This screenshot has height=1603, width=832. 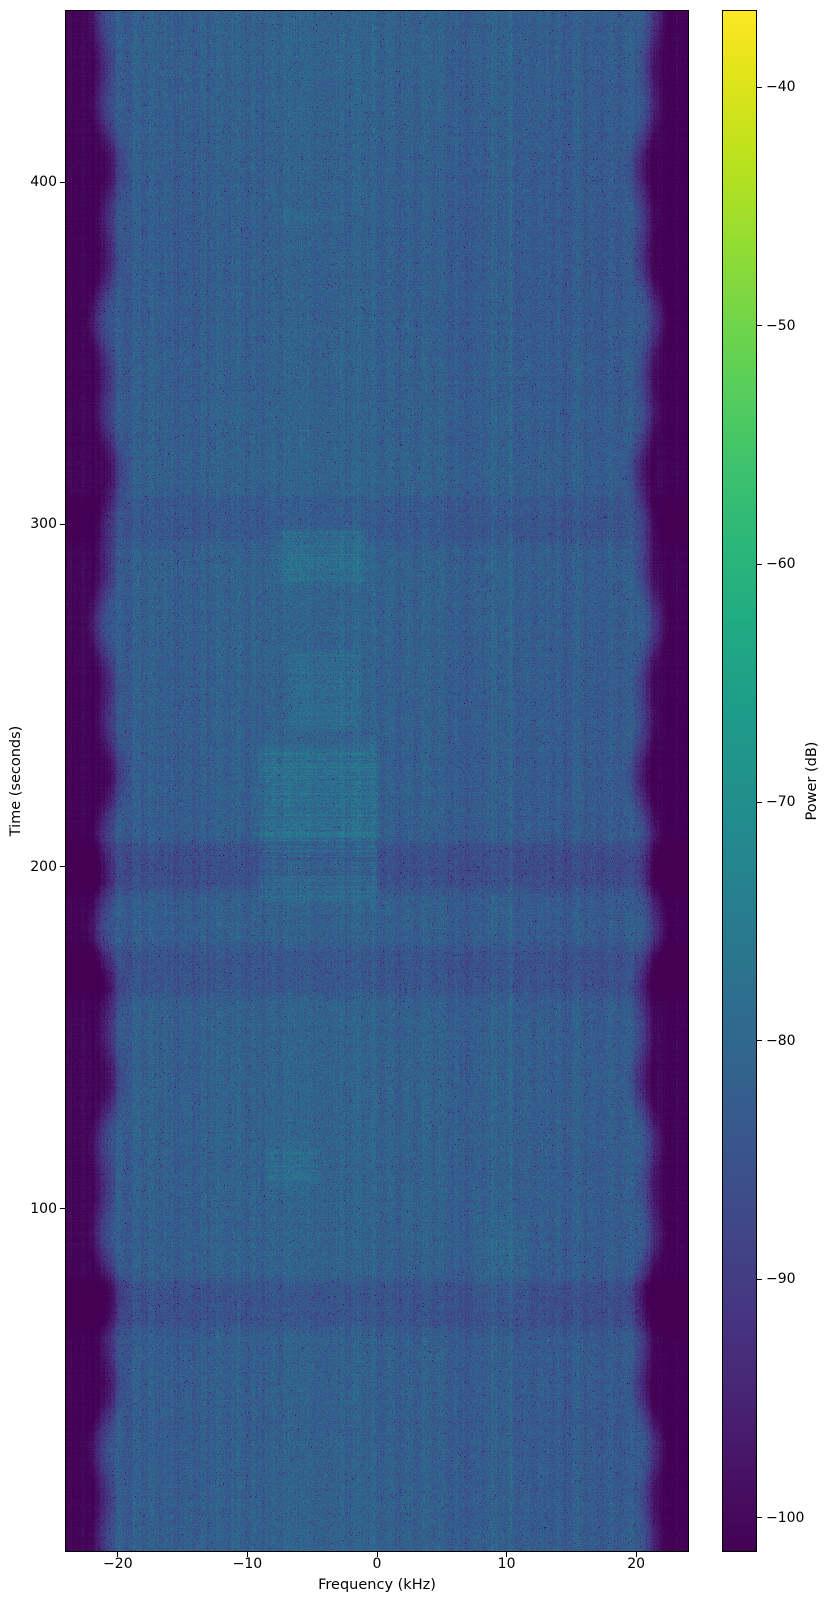 I want to click on y-tick-label: 300, so click(x=43, y=524).